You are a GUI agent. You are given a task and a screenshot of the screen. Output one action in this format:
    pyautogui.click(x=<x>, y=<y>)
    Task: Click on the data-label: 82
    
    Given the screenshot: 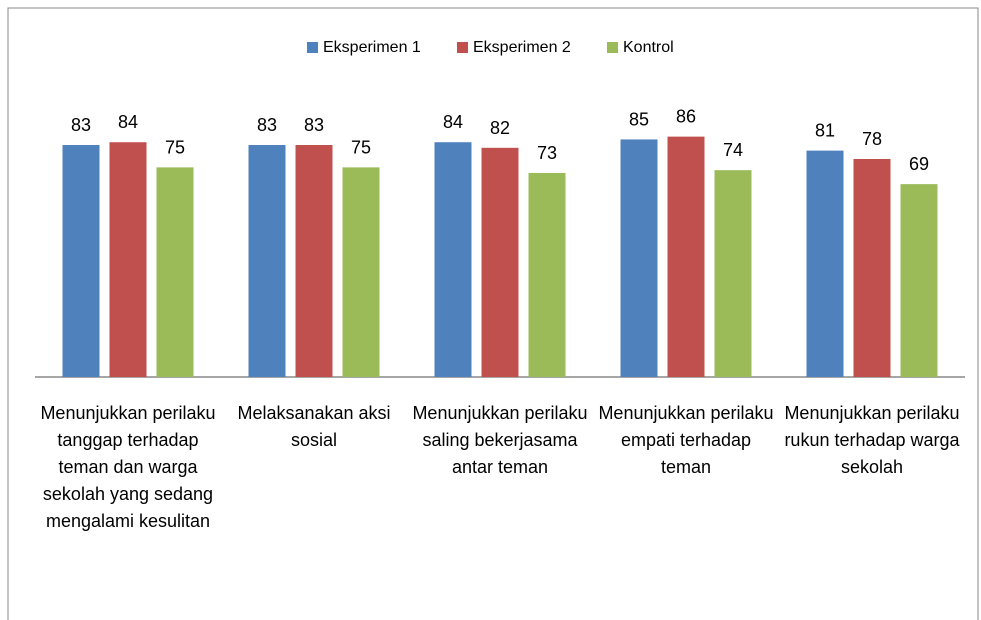 What is the action you would take?
    pyautogui.click(x=500, y=128)
    